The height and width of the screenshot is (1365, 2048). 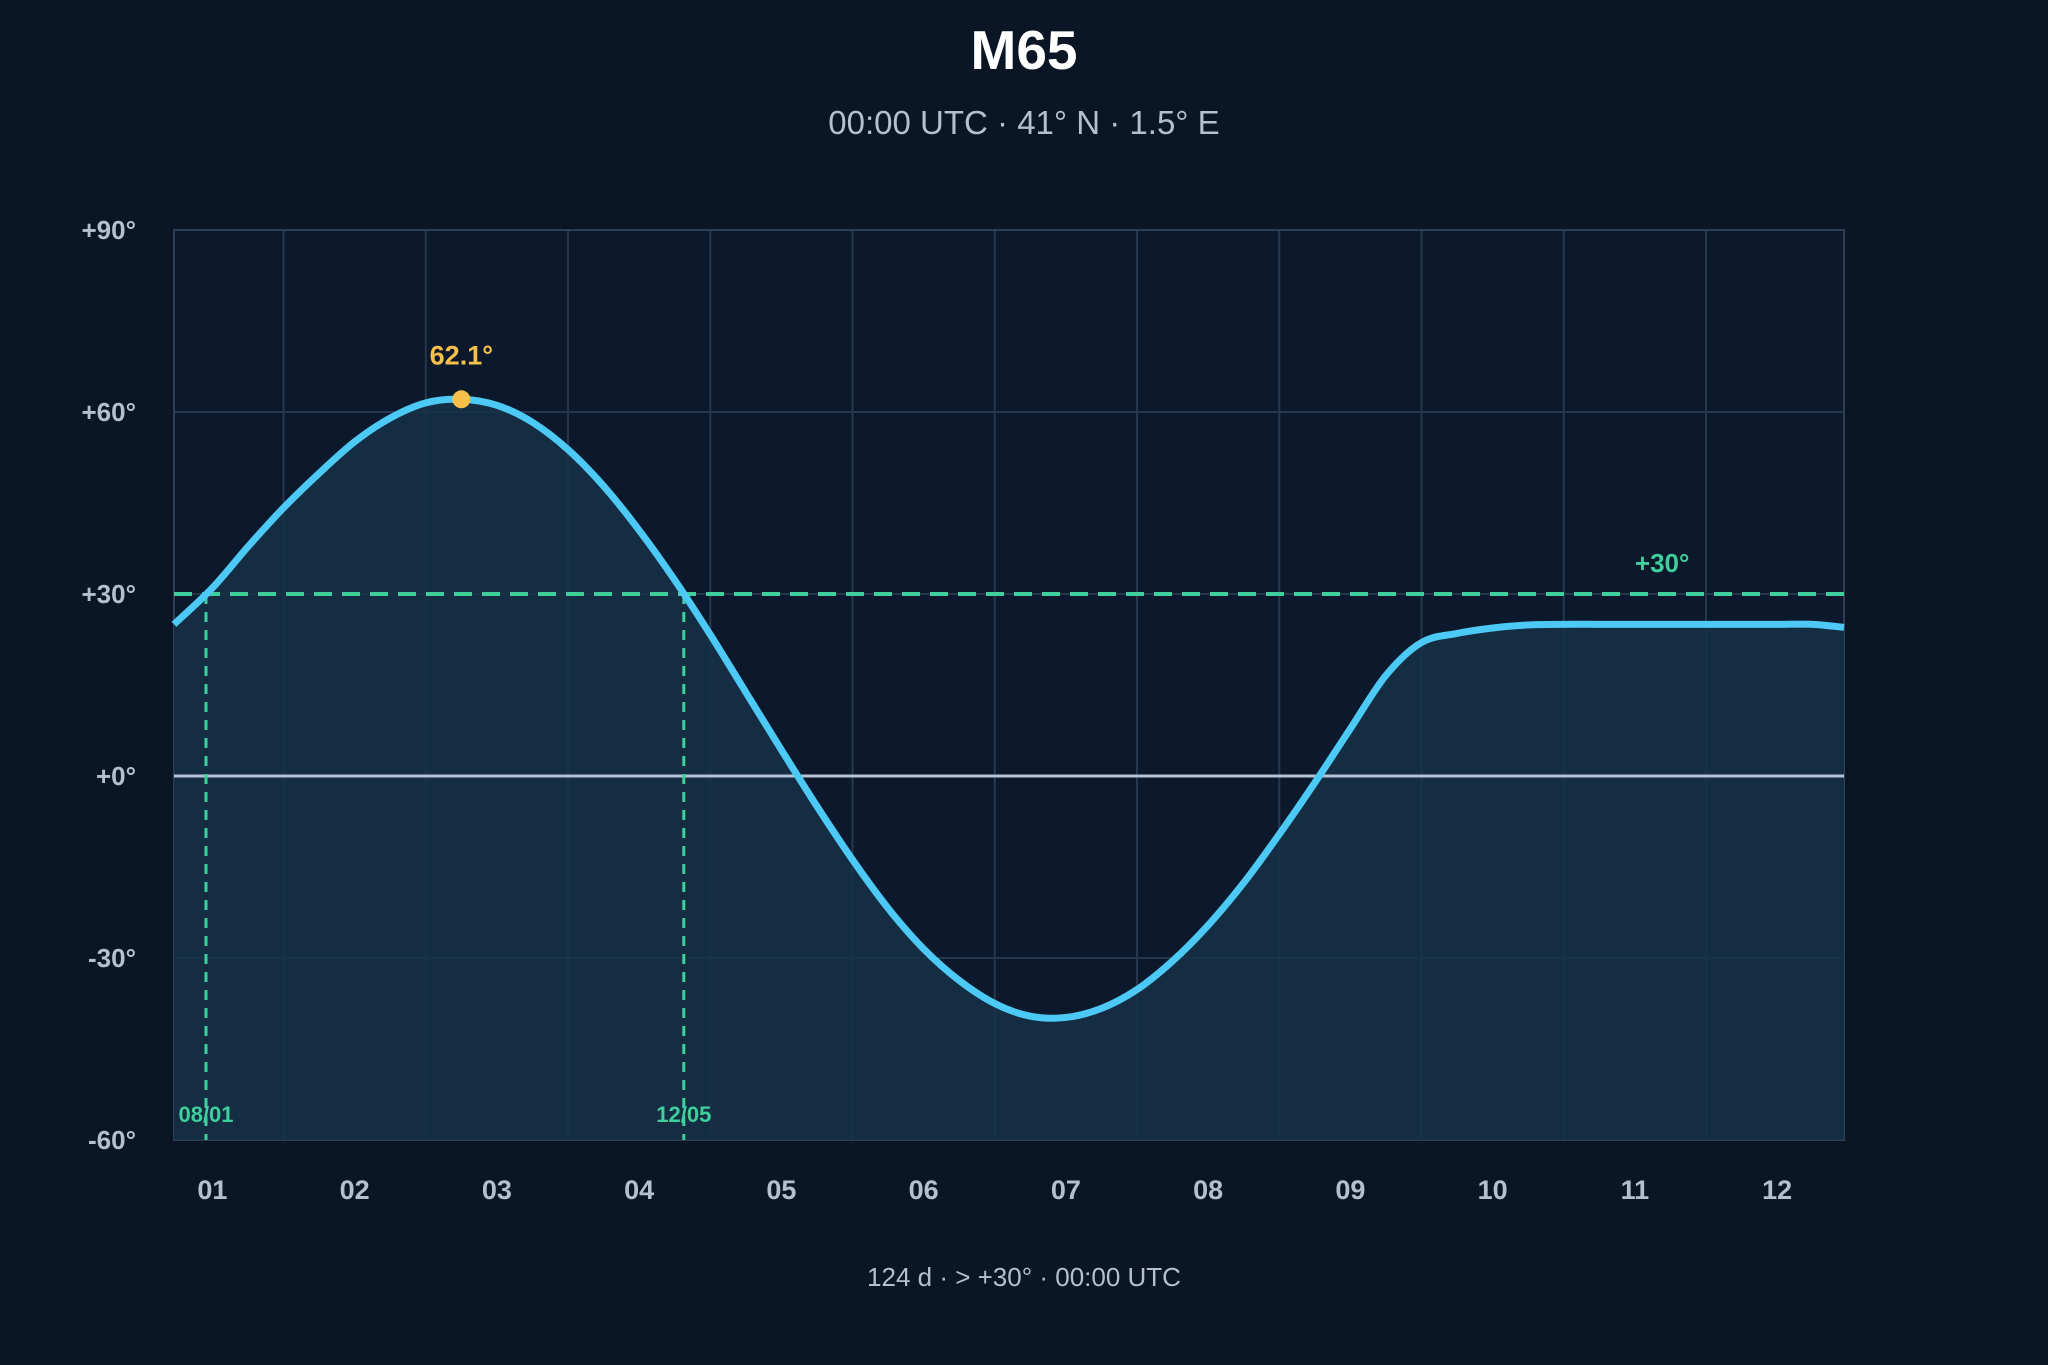 What do you see at coordinates (1024, 1277) in the screenshot?
I see `chart-footer: 124 d · > +30° · 00:00 UTC` at bounding box center [1024, 1277].